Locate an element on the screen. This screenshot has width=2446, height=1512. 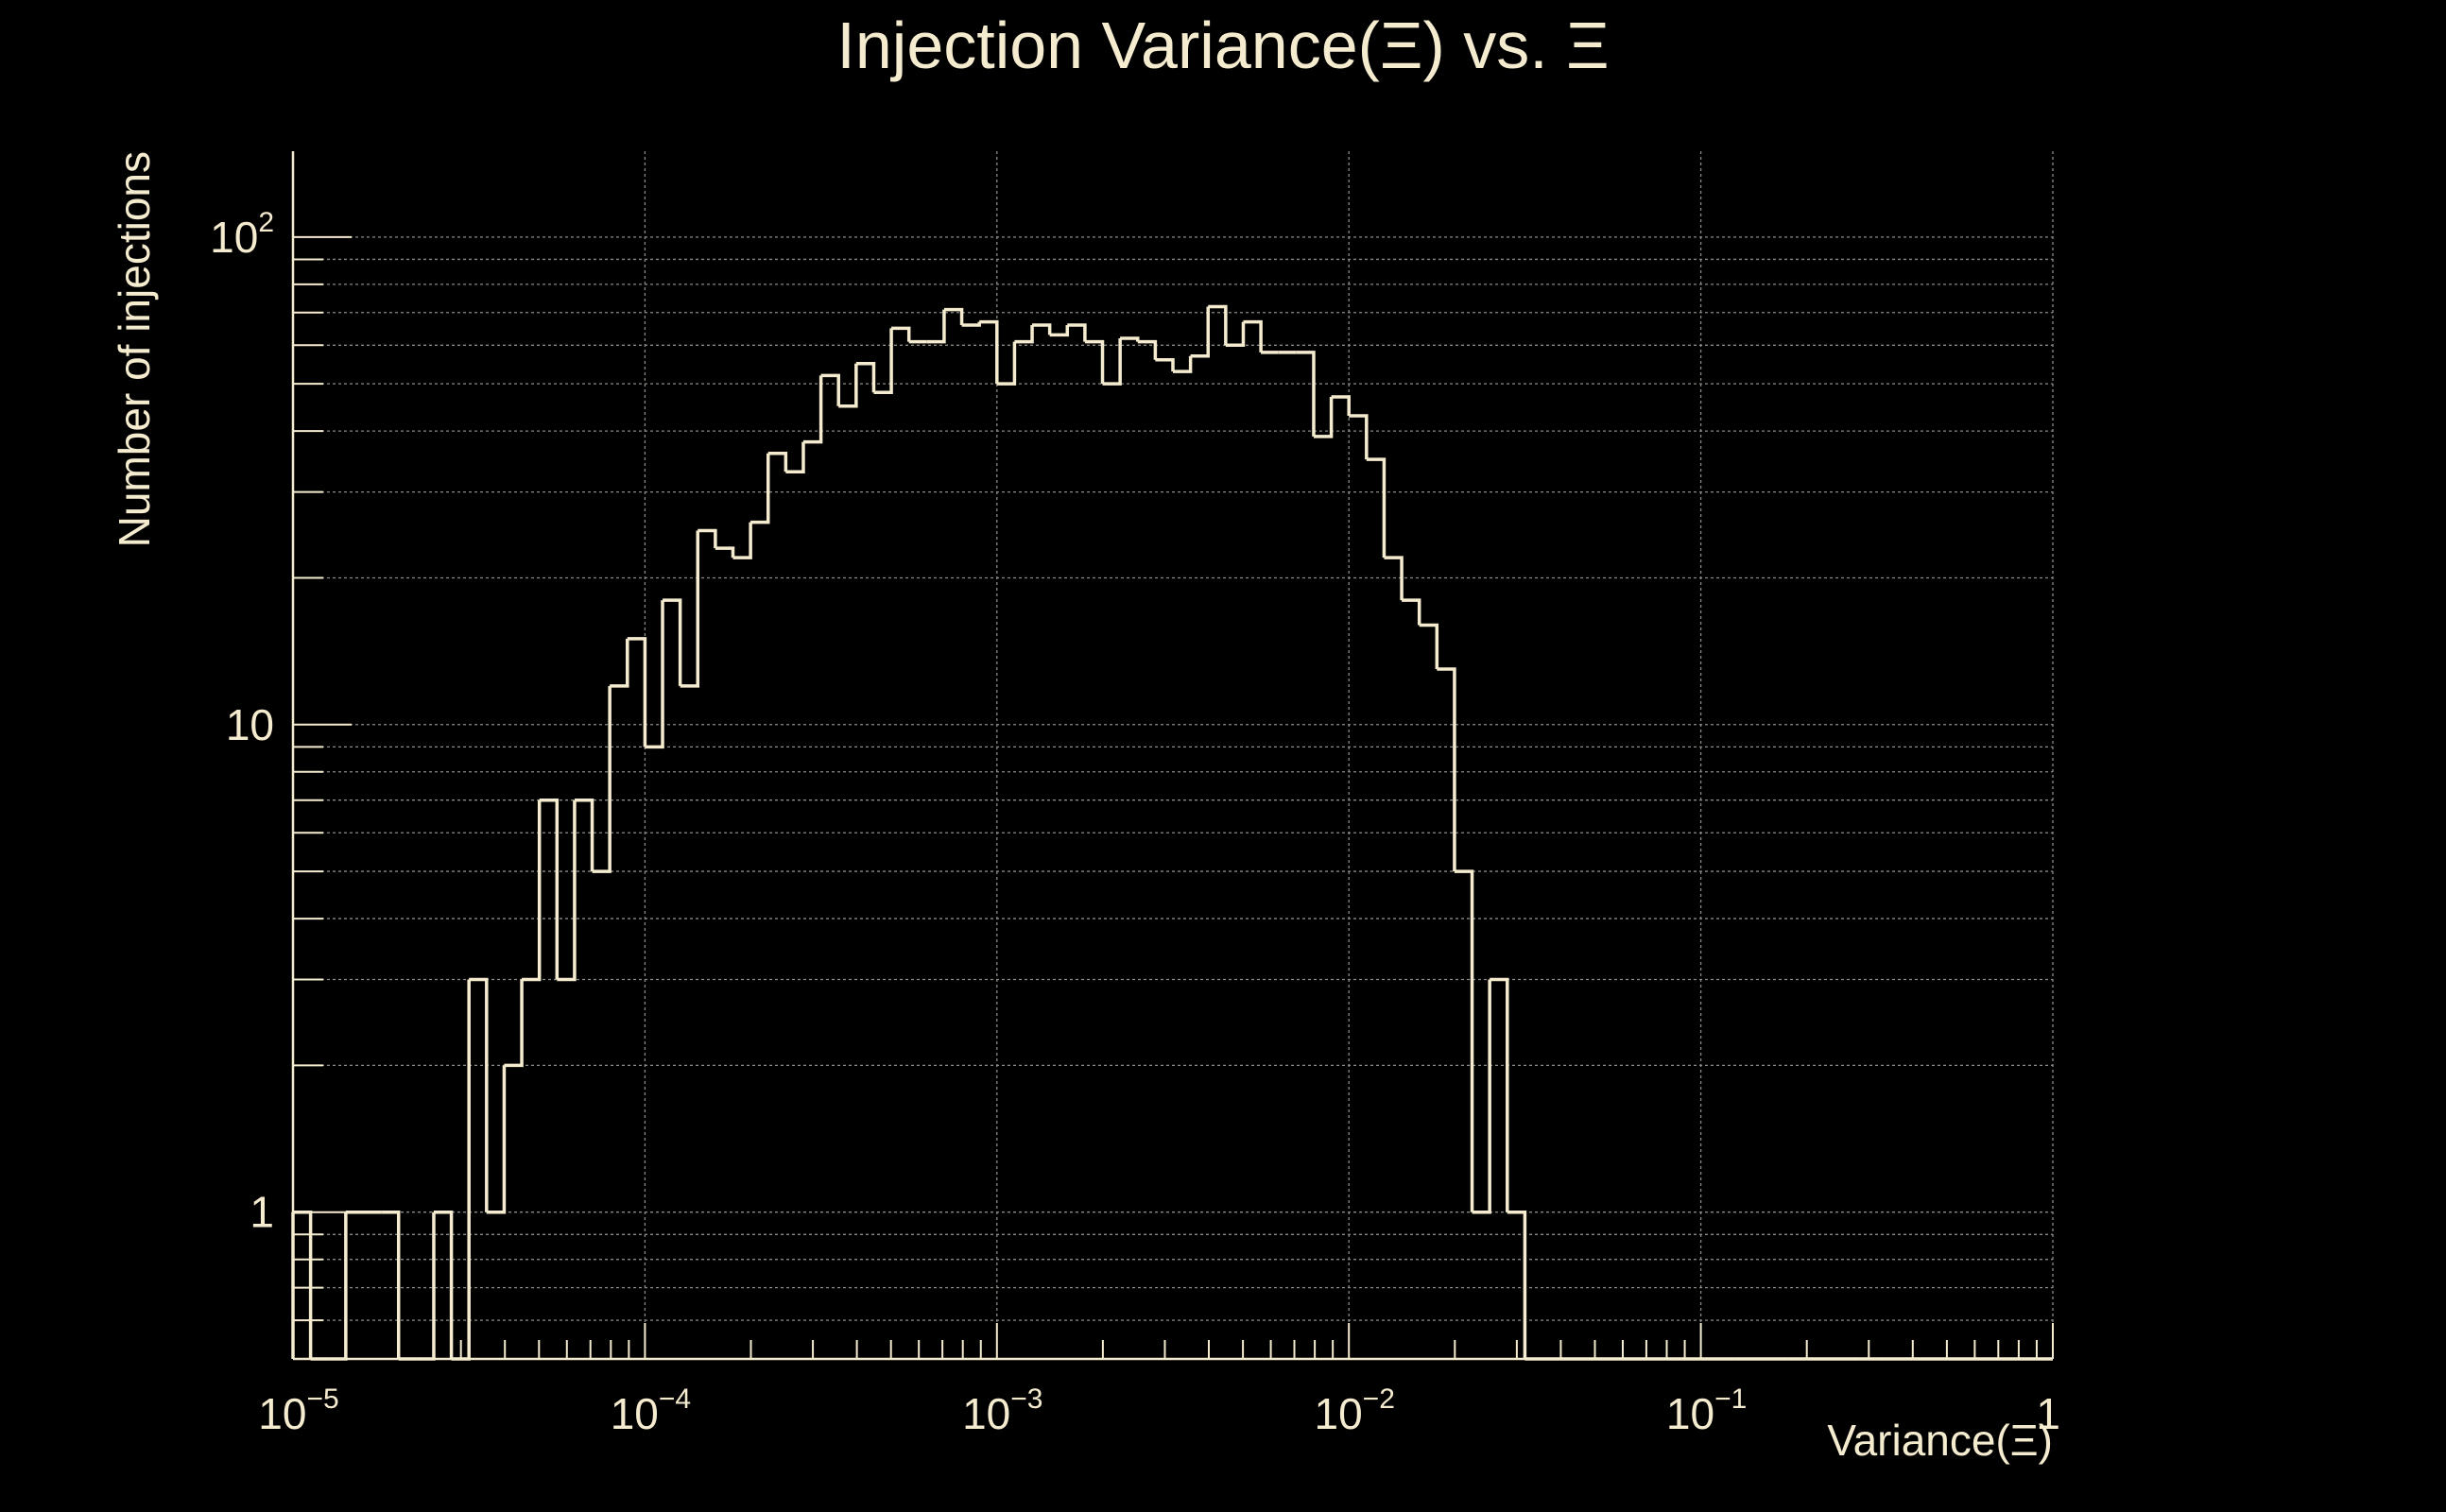
y-tick-label: 102 is located at coordinates (242, 234).